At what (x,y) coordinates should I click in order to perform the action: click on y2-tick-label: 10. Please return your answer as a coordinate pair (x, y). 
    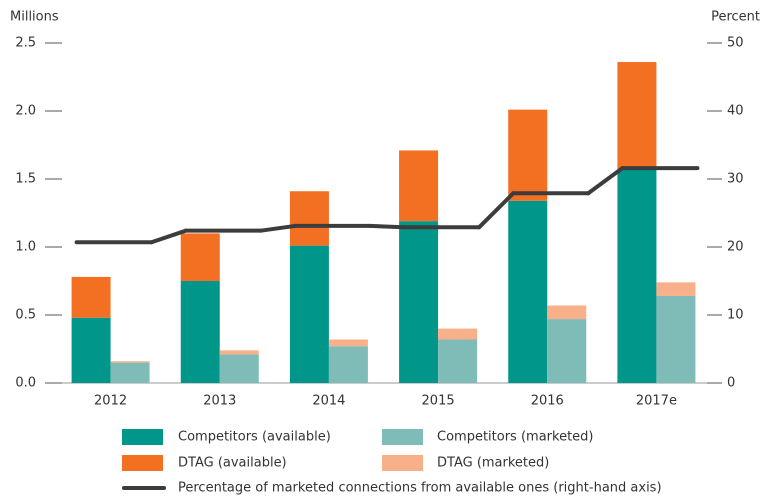
    Looking at the image, I should click on (735, 315).